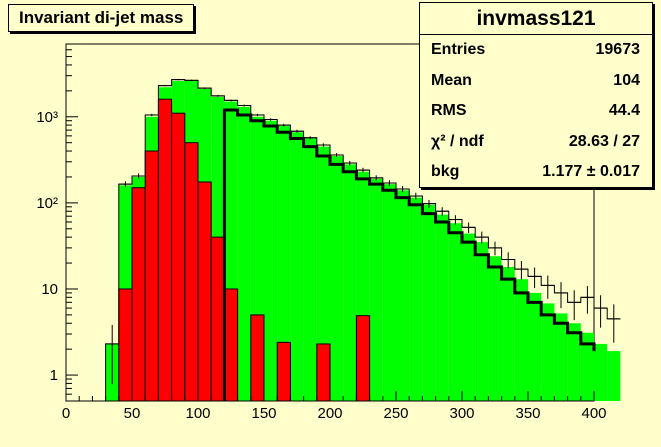  I want to click on stats-label: RMS, so click(449, 111).